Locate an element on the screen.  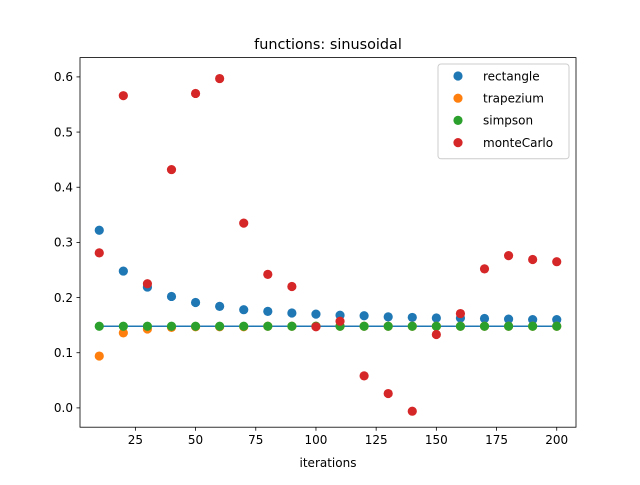
x-axis-ticks: 25 50 75 100 125 150 175 200 is located at coordinates (348, 437).